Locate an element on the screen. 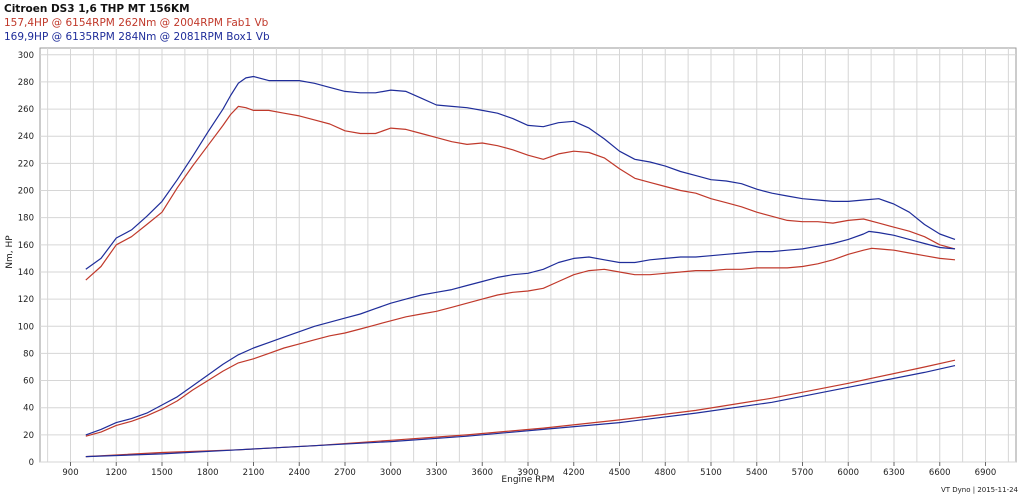 This screenshot has width=1024, height=498. y-tick-label: 140 is located at coordinates (26, 273).